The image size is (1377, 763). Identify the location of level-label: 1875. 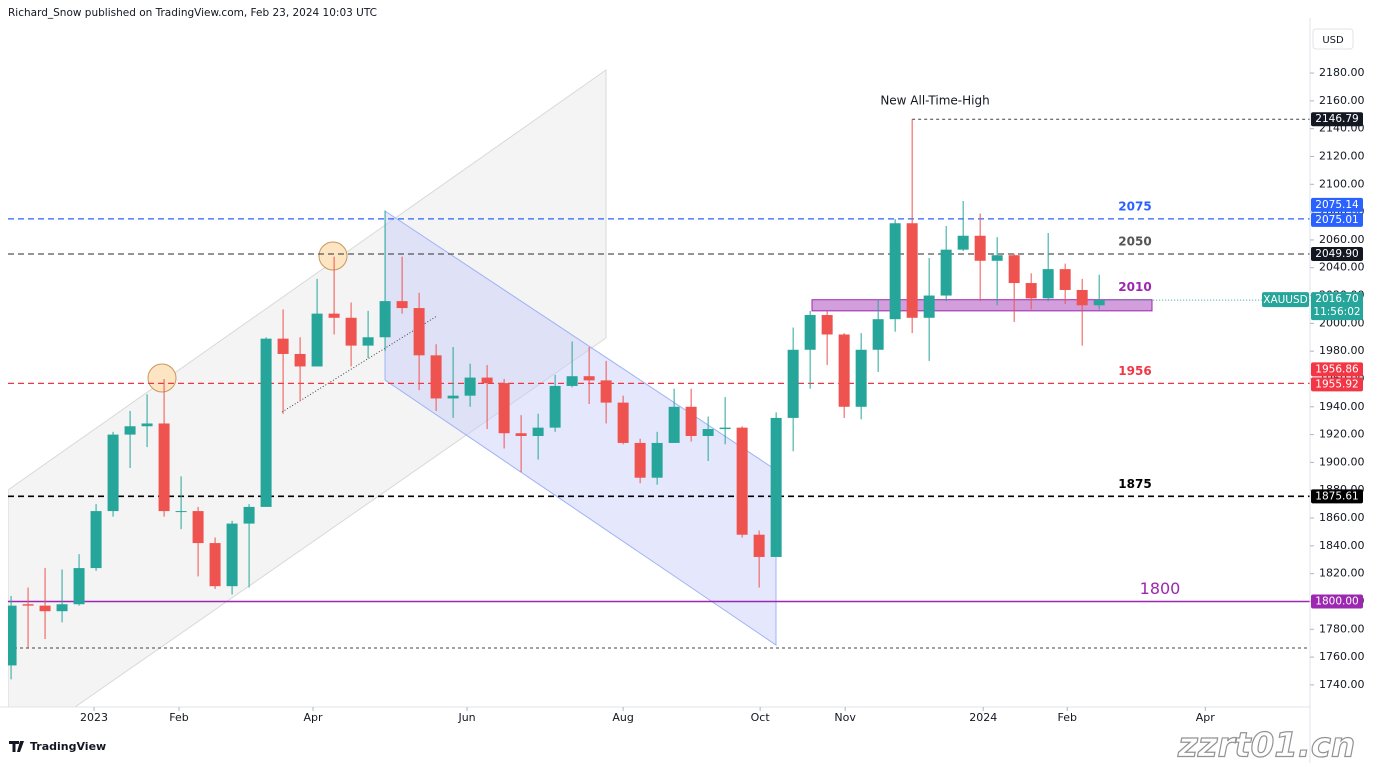
(1134, 484).